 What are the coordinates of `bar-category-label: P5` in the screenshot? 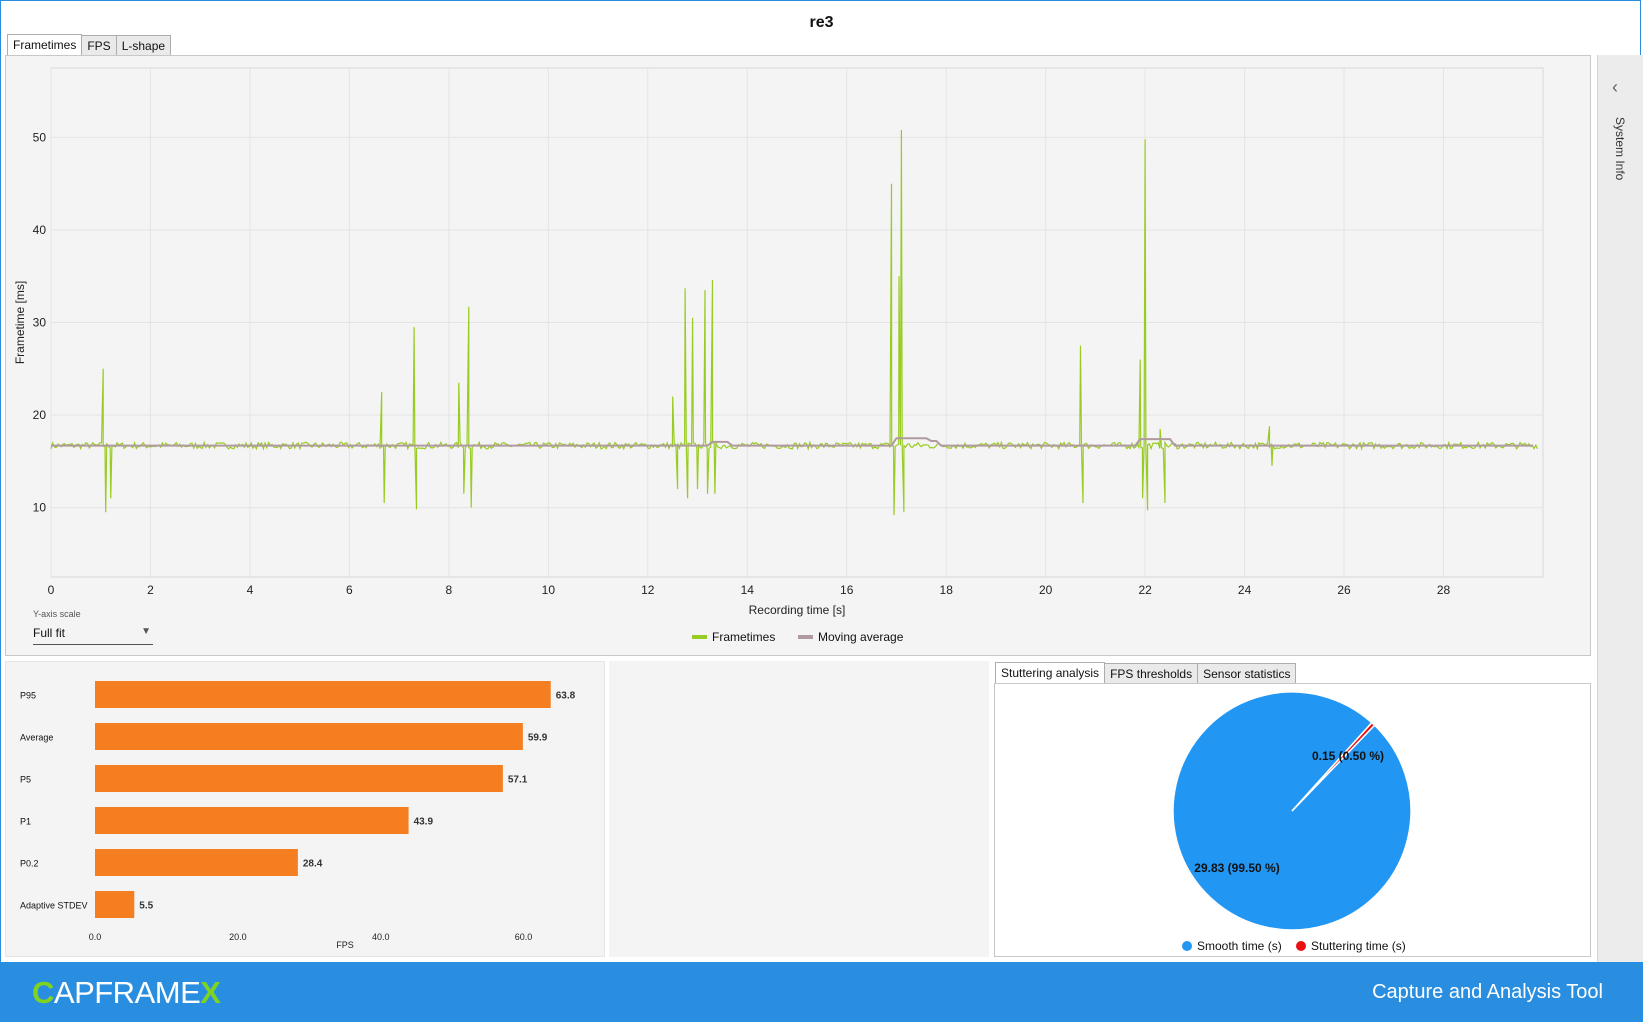 It's located at (25, 780).